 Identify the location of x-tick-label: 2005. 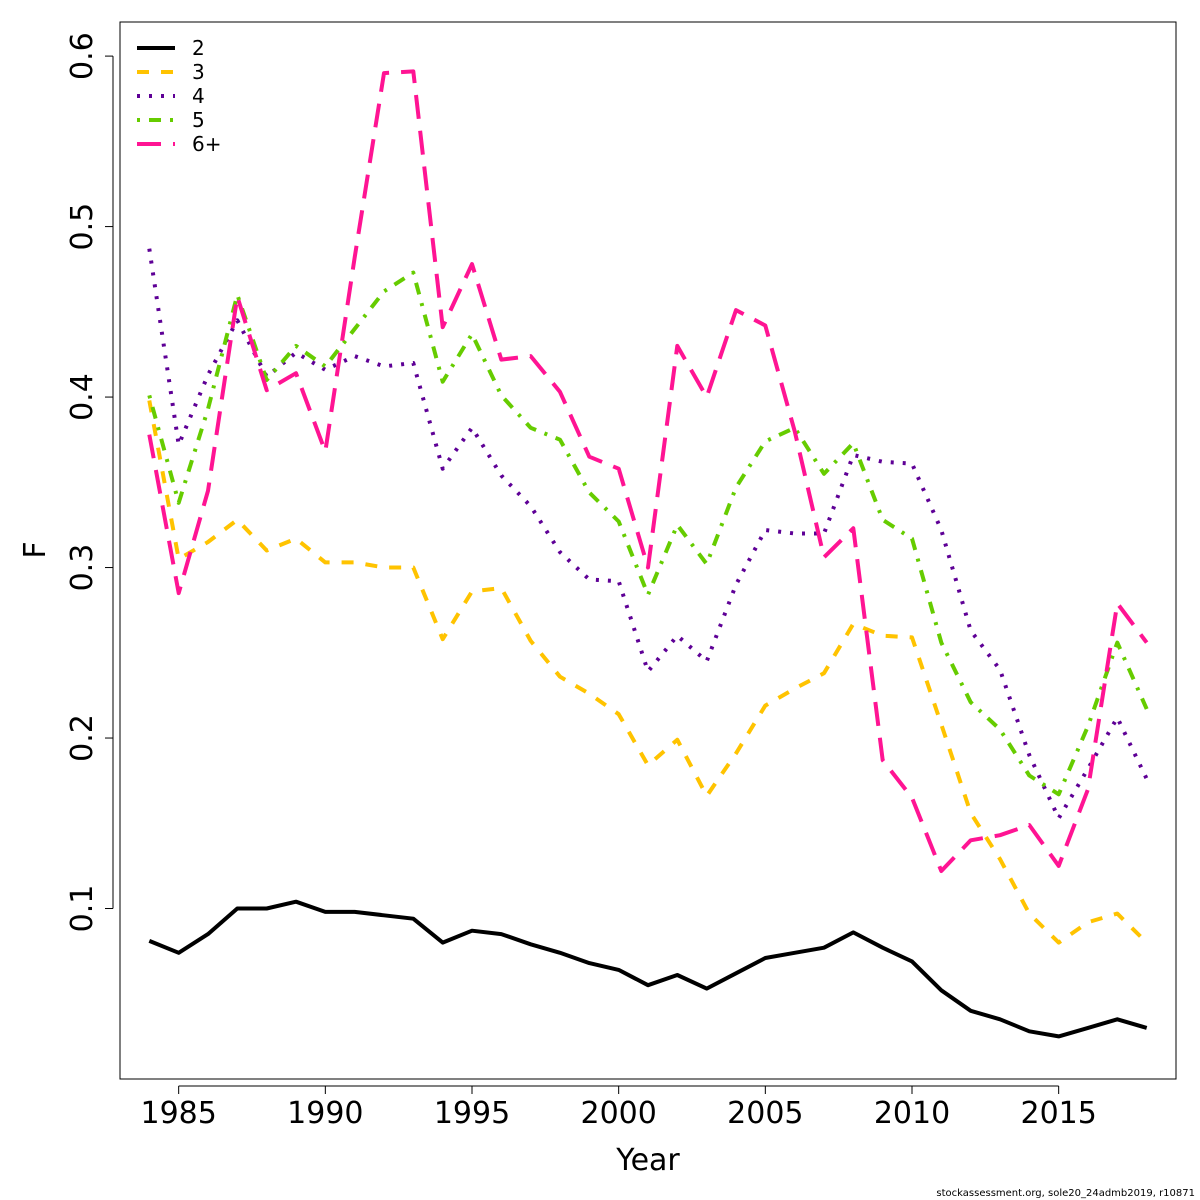
(765, 1113).